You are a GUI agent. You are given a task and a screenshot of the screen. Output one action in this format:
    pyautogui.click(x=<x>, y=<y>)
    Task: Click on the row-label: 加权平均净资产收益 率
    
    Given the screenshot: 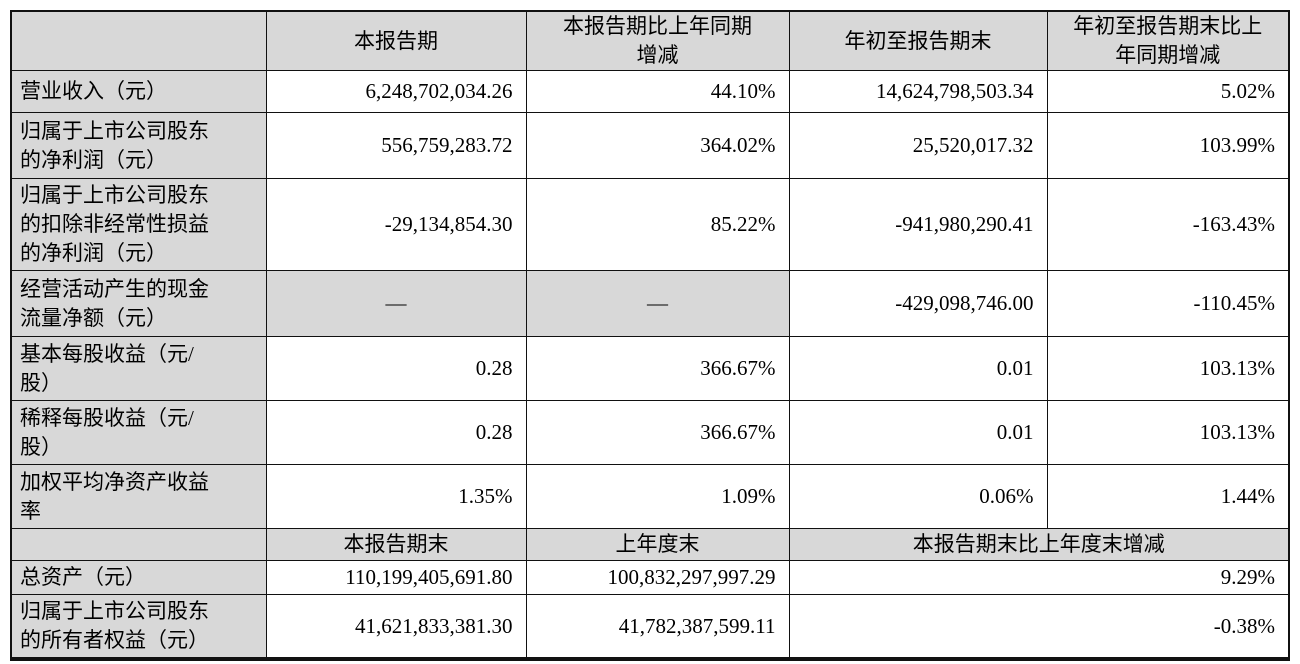 What is the action you would take?
    pyautogui.click(x=138, y=496)
    